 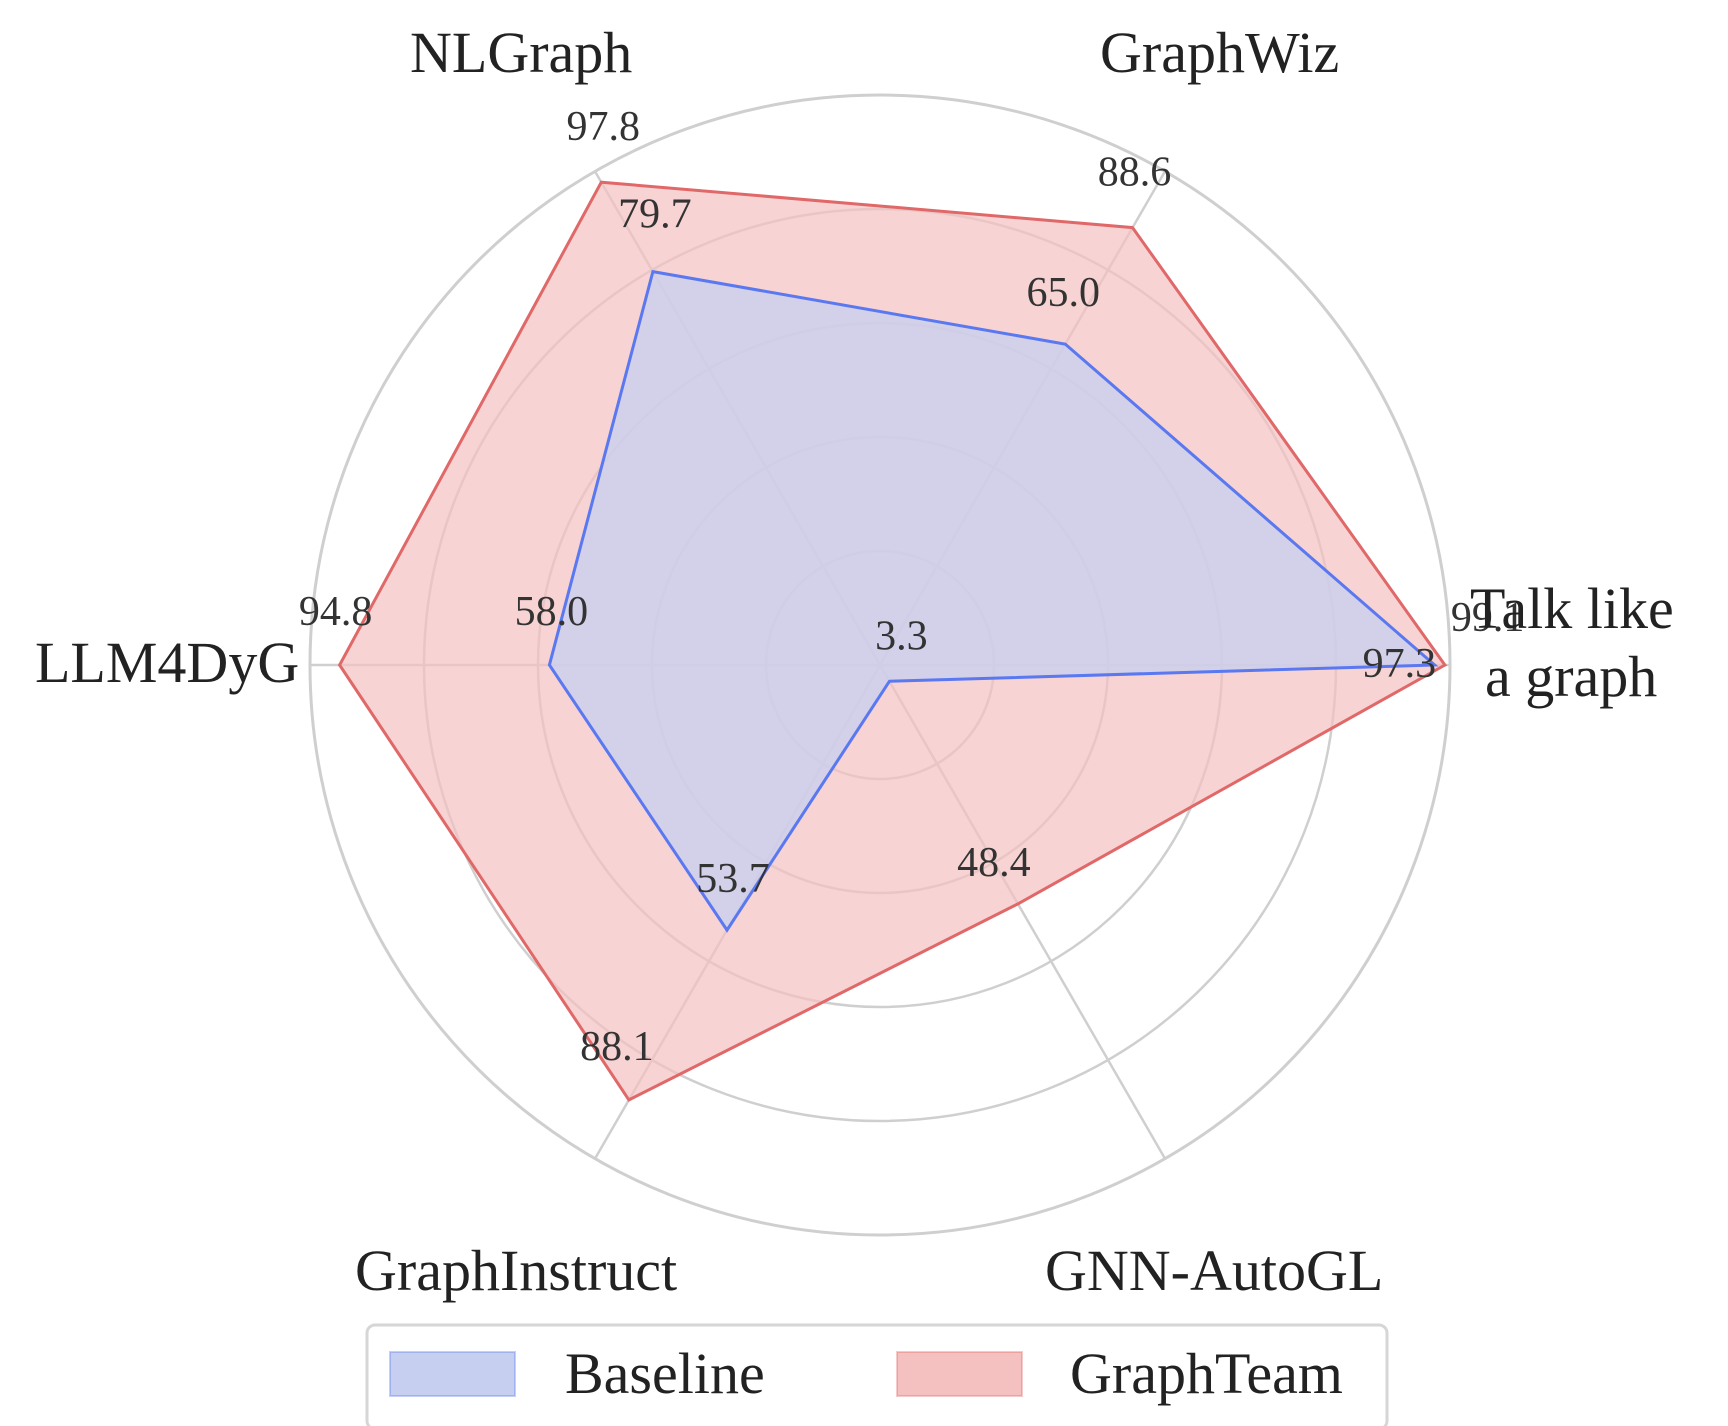 What do you see at coordinates (516, 1270) in the screenshot?
I see `axis-label: GraphInstruct` at bounding box center [516, 1270].